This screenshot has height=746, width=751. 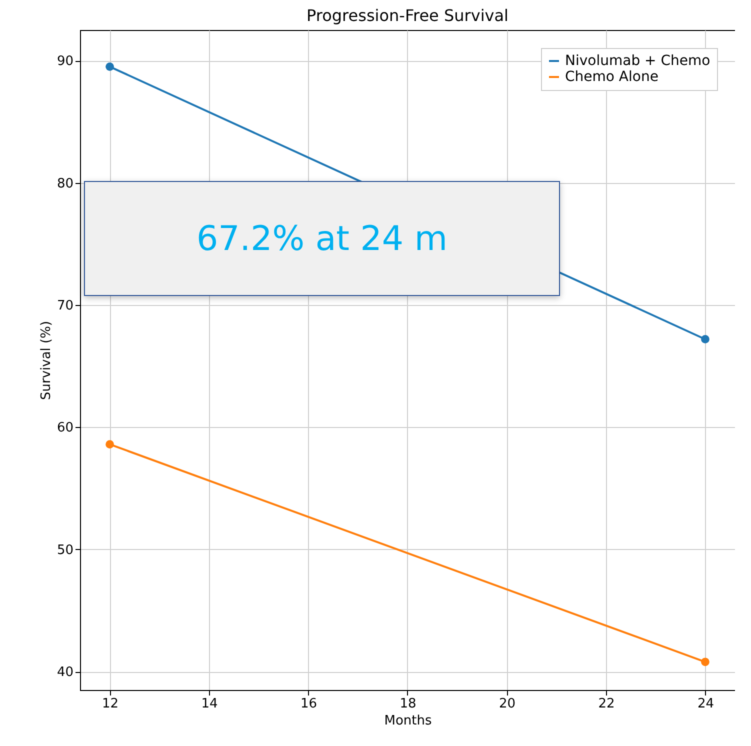 What do you see at coordinates (309, 704) in the screenshot?
I see `x-tick-label: 16` at bounding box center [309, 704].